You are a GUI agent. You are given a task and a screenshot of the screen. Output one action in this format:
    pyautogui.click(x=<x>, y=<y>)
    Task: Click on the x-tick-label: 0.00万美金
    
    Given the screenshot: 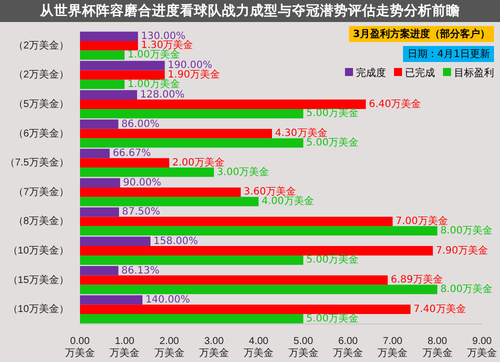 What is the action you would take?
    pyautogui.click(x=79, y=347)
    